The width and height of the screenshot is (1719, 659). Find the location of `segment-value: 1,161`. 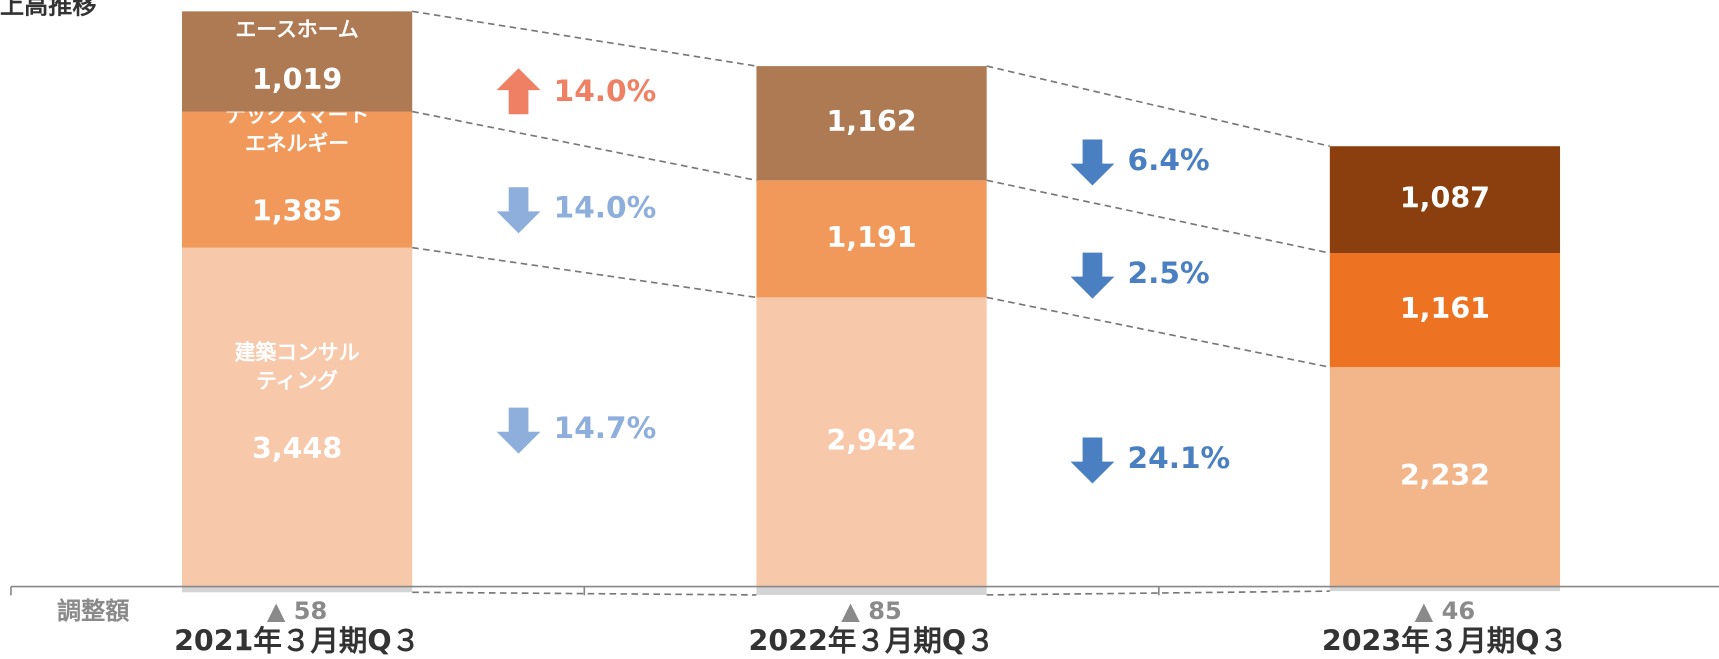

segment-value: 1,161 is located at coordinates (1445, 308).